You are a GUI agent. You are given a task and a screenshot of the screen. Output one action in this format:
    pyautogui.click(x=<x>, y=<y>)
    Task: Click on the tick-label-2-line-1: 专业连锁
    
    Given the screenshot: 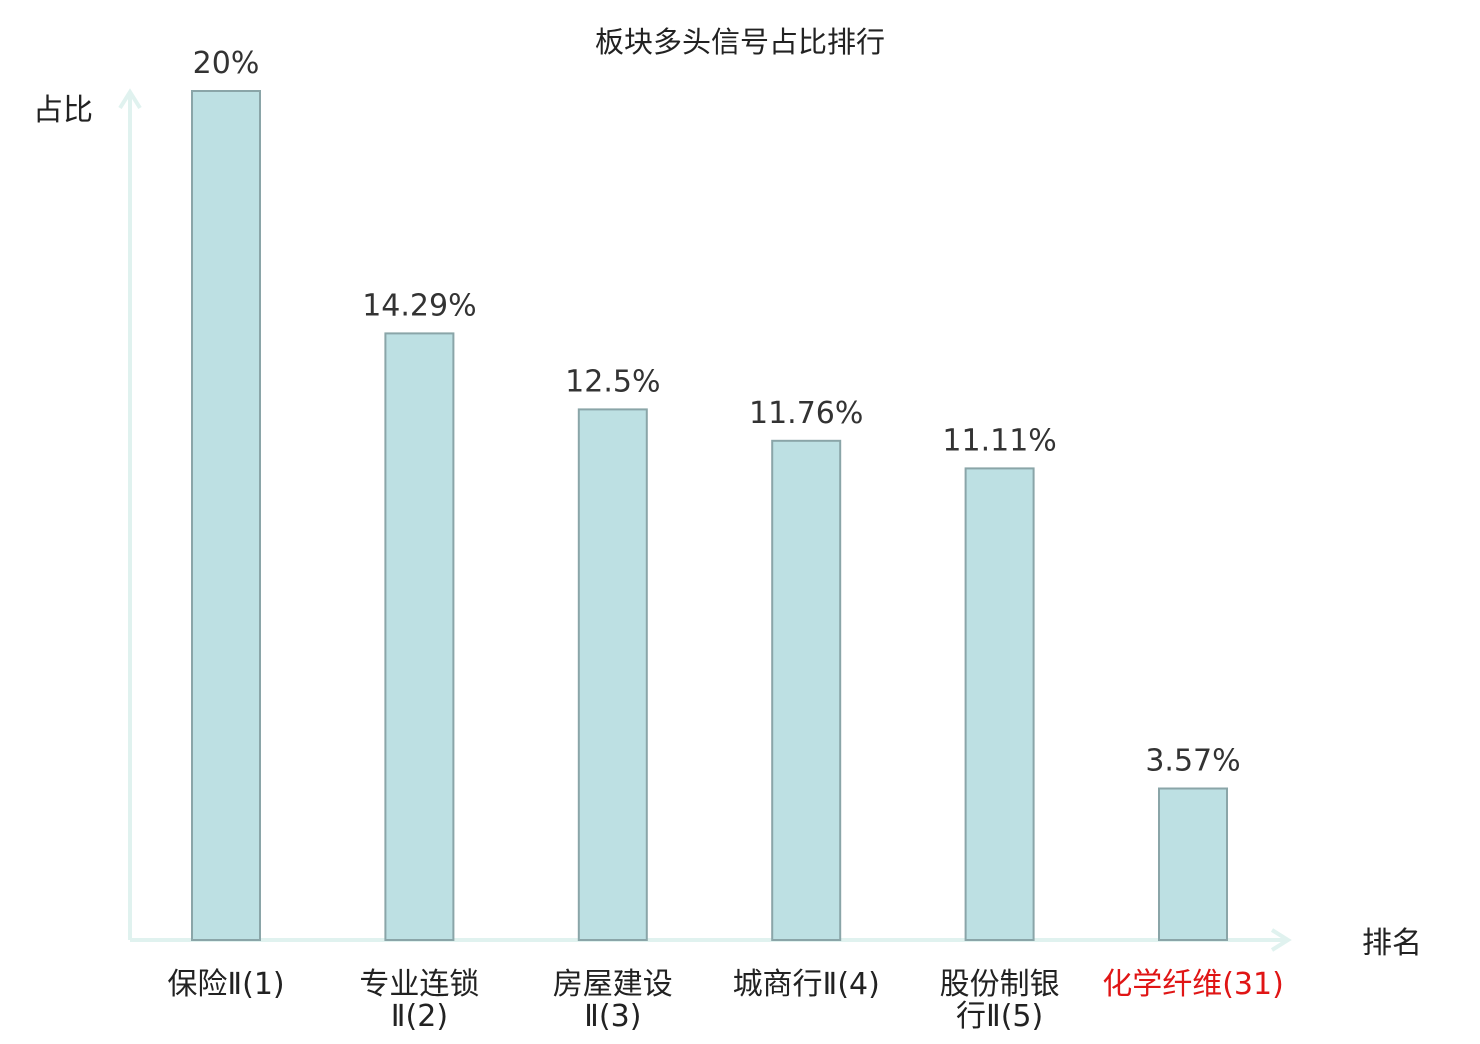 What is the action you would take?
    pyautogui.click(x=419, y=984)
    